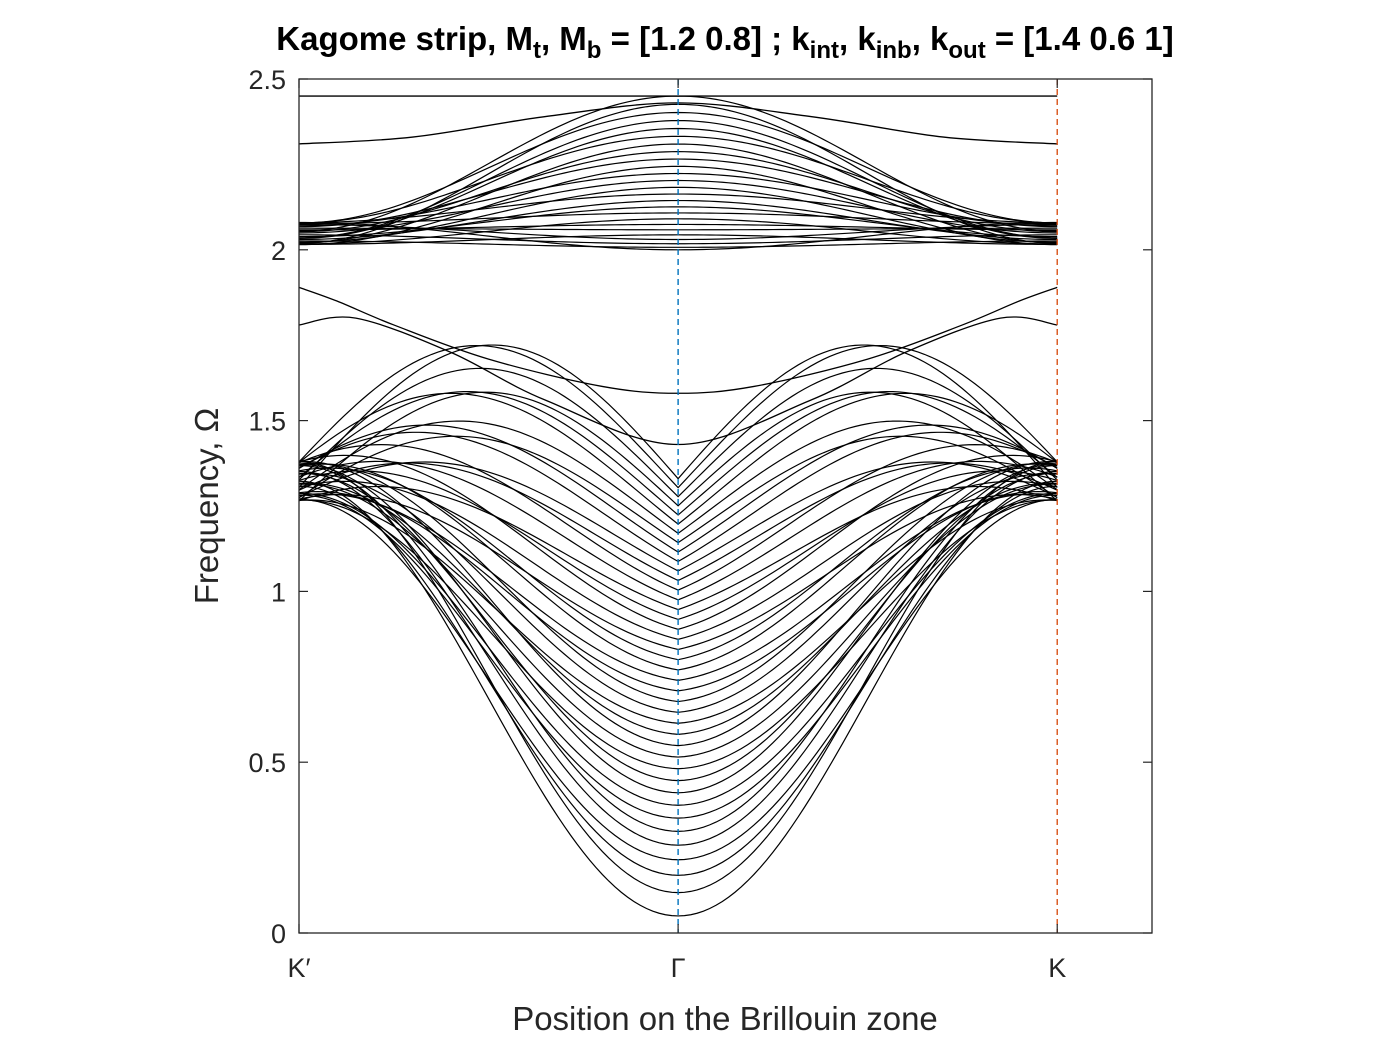 This screenshot has width=1400, height=1050. What do you see at coordinates (966, 50) in the screenshot?
I see `title-subscript: out` at bounding box center [966, 50].